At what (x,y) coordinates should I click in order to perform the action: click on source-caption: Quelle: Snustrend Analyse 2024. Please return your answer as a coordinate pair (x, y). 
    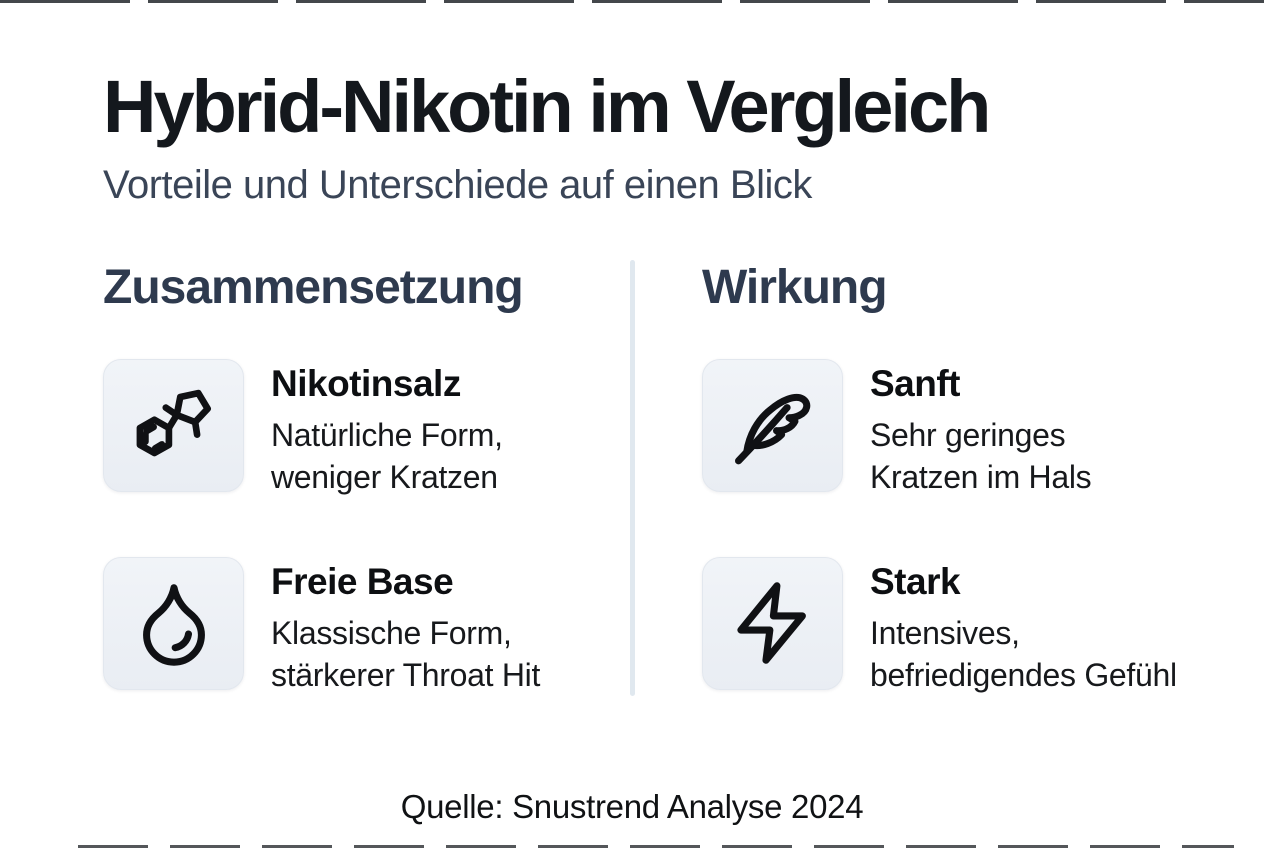
    Looking at the image, I should click on (632, 806).